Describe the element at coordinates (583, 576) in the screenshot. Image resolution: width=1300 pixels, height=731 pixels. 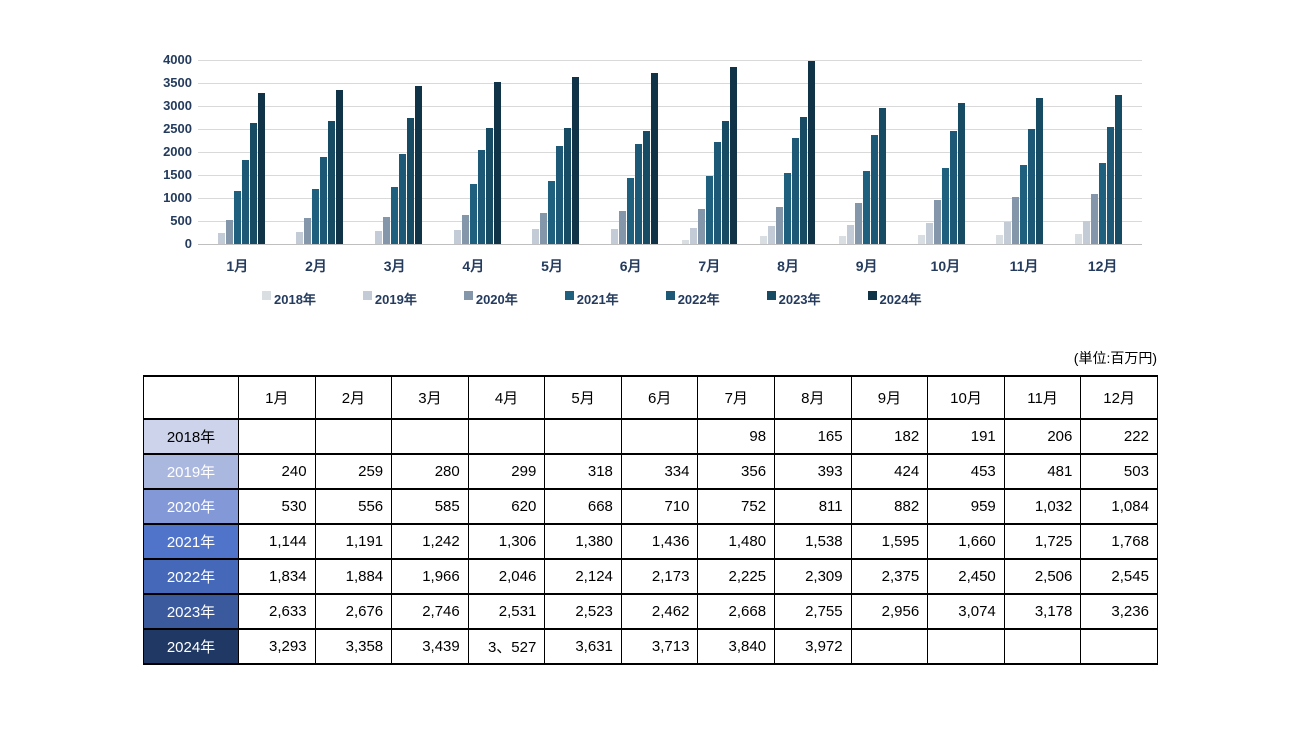
I see `value-cell: 2,124` at that location.